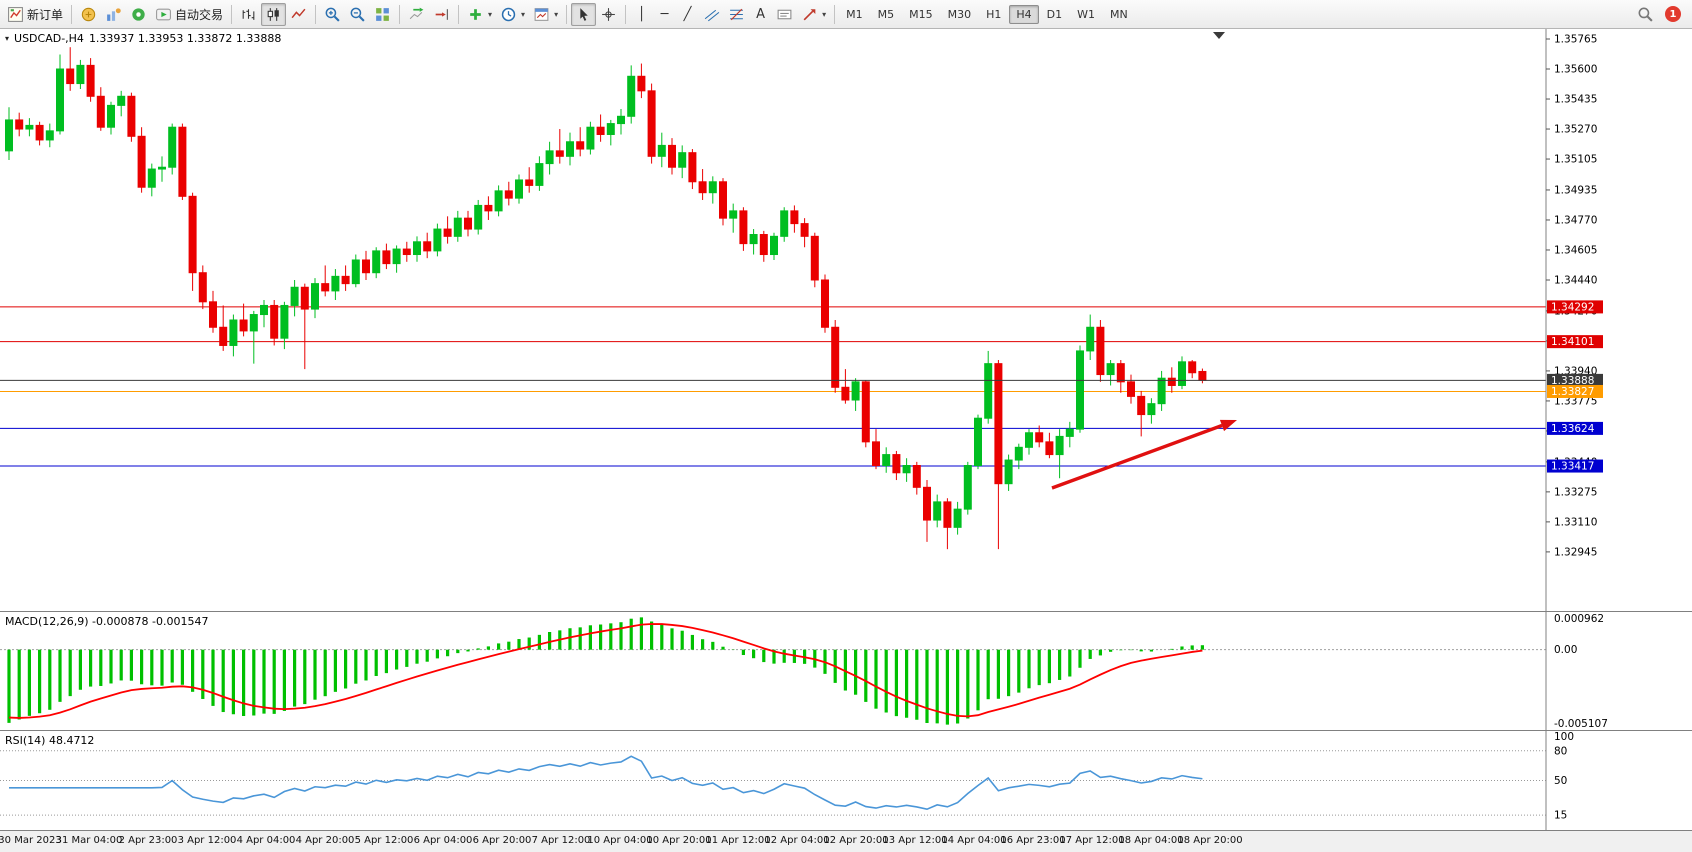  What do you see at coordinates (993, 14) in the screenshot?
I see `timeframe-button-h1: H1` at bounding box center [993, 14].